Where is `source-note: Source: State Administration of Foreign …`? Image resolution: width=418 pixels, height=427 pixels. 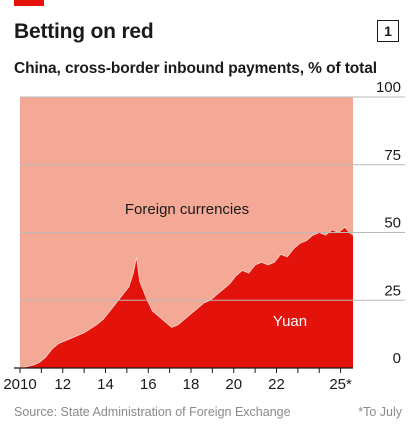
source-note: Source: State Administration of Foreign … is located at coordinates (152, 412).